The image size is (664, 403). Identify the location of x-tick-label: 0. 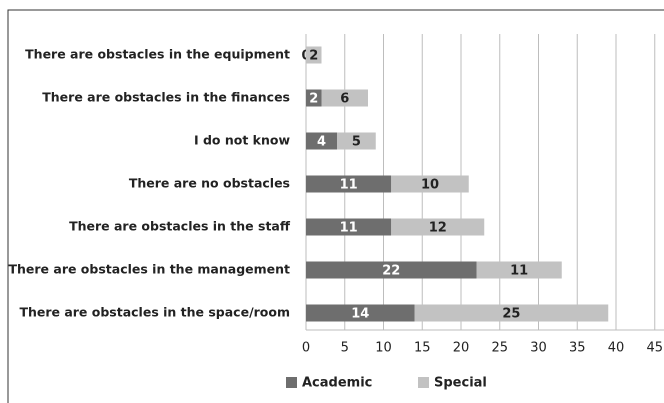
(306, 348).